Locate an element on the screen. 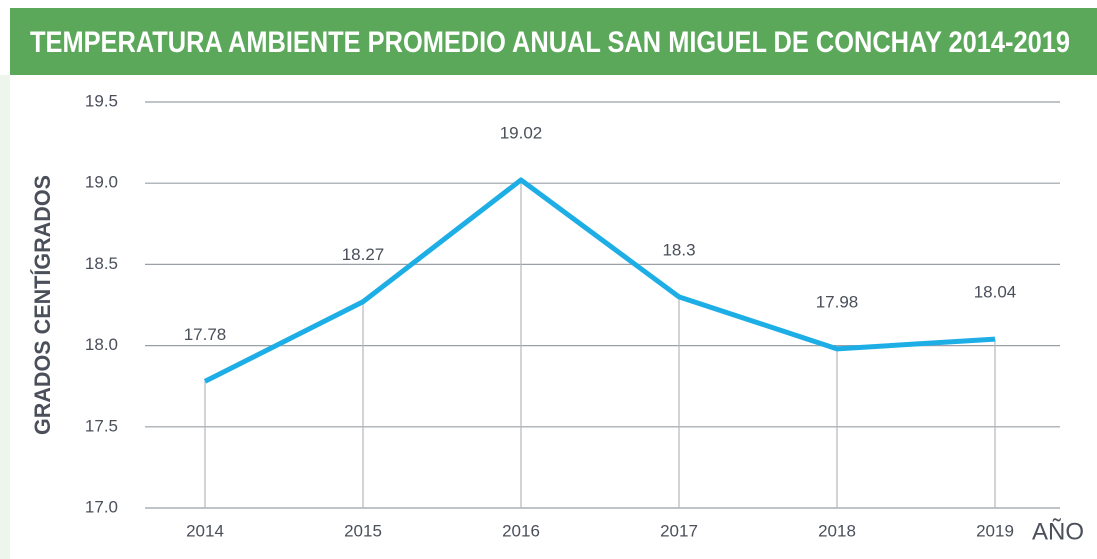 Image resolution: width=1097 pixels, height=559 pixels. x-tick-label: 2016 is located at coordinates (521, 530).